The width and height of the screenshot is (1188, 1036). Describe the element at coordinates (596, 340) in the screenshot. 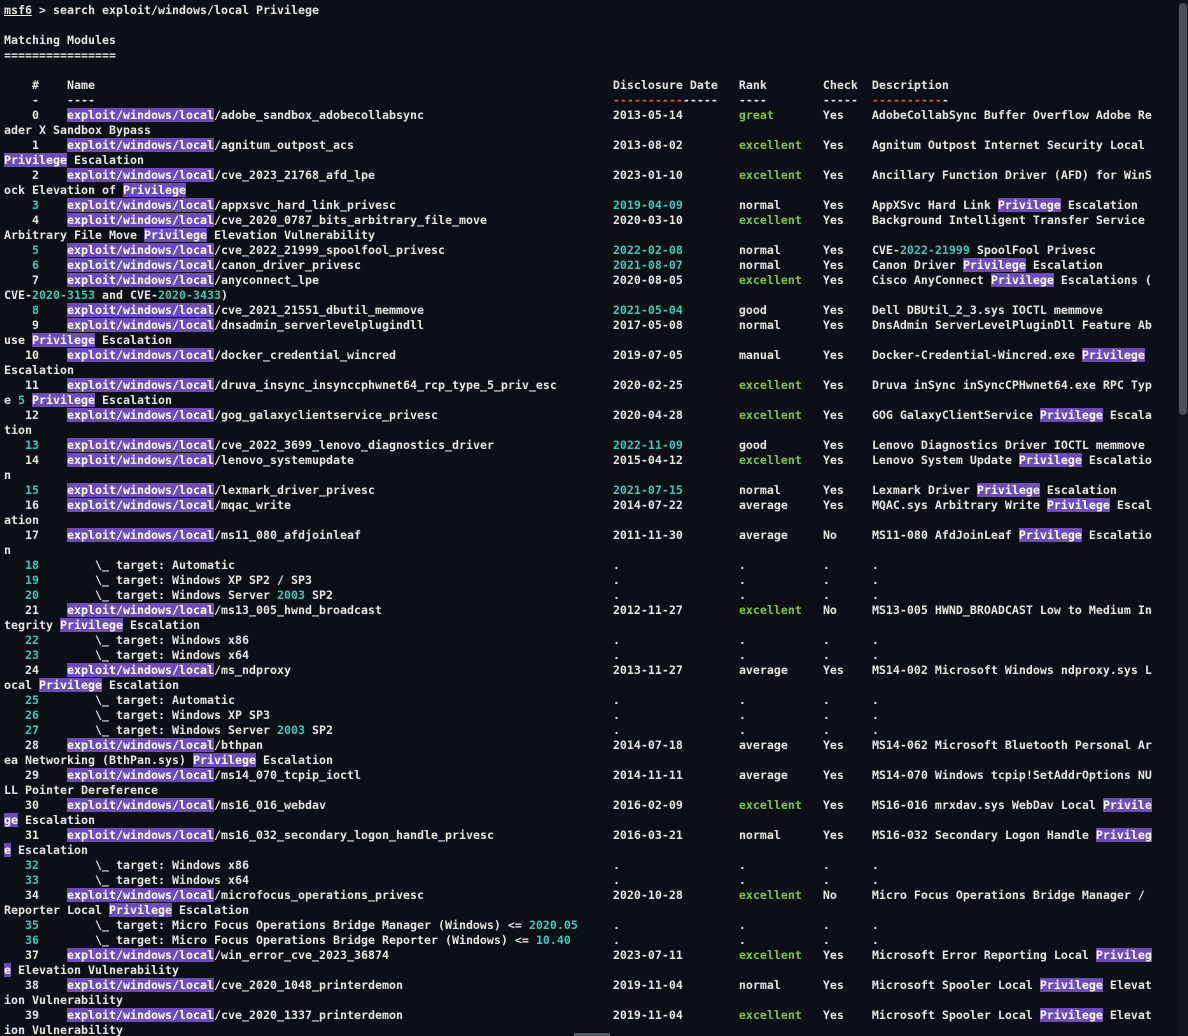

I see `wrap-line: use Privilege Escalation` at that location.